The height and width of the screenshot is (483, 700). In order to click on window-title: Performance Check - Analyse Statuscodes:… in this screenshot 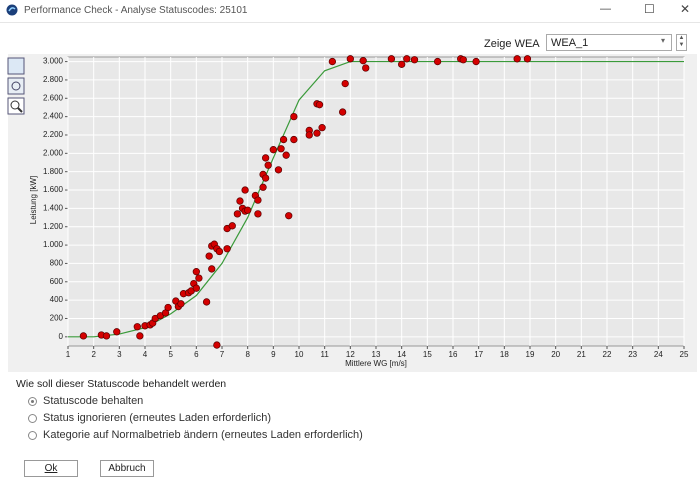, I will do `click(136, 10)`.